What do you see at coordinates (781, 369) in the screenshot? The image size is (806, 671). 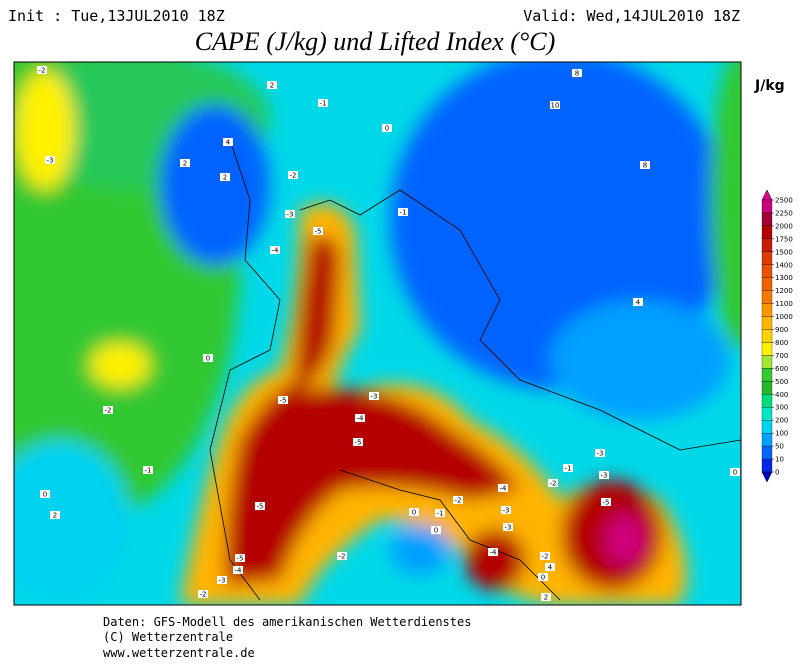 I see `colorbar-label: 600` at bounding box center [781, 369].